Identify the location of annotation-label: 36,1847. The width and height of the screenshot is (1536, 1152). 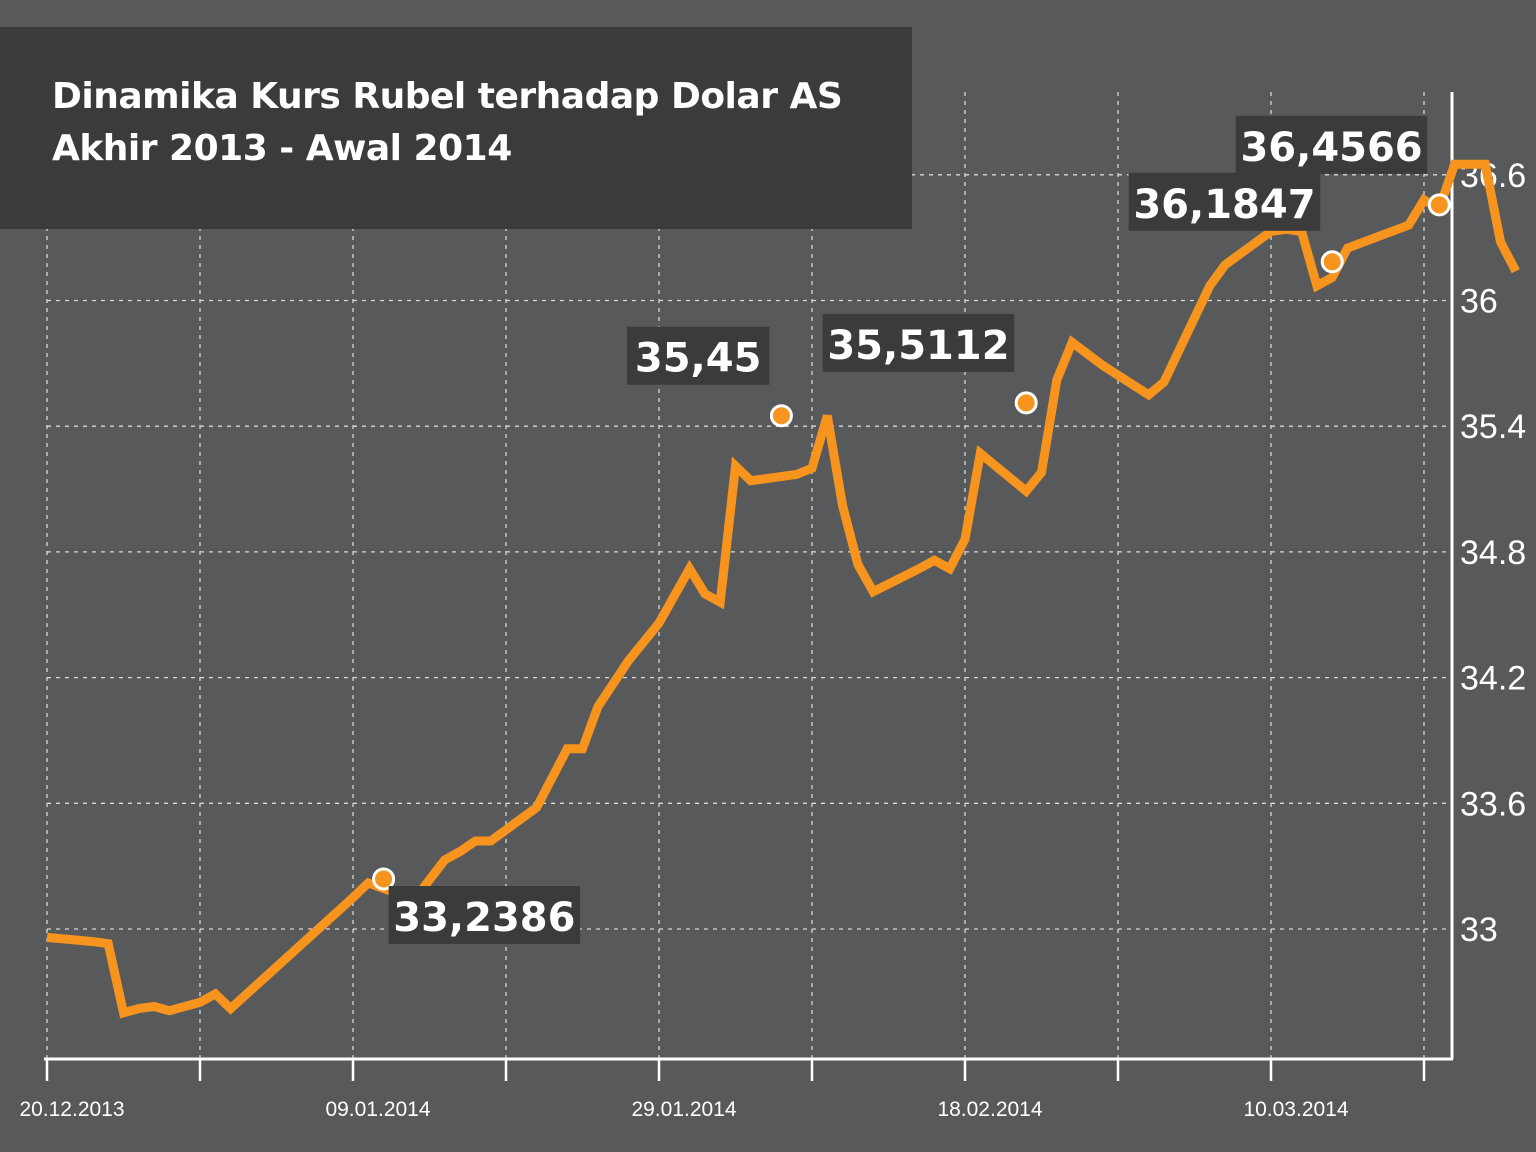
(1224, 205).